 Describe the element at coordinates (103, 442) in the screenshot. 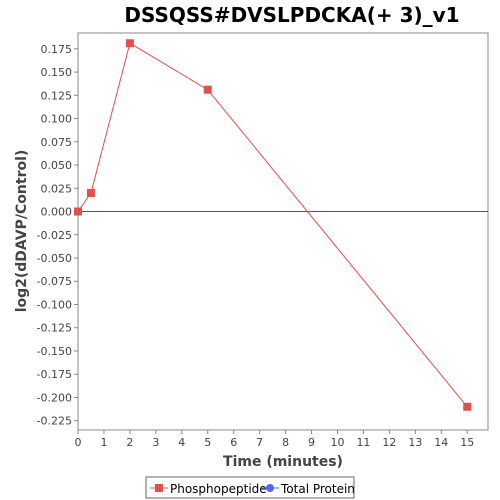

I see `x-tick-label: 1` at that location.